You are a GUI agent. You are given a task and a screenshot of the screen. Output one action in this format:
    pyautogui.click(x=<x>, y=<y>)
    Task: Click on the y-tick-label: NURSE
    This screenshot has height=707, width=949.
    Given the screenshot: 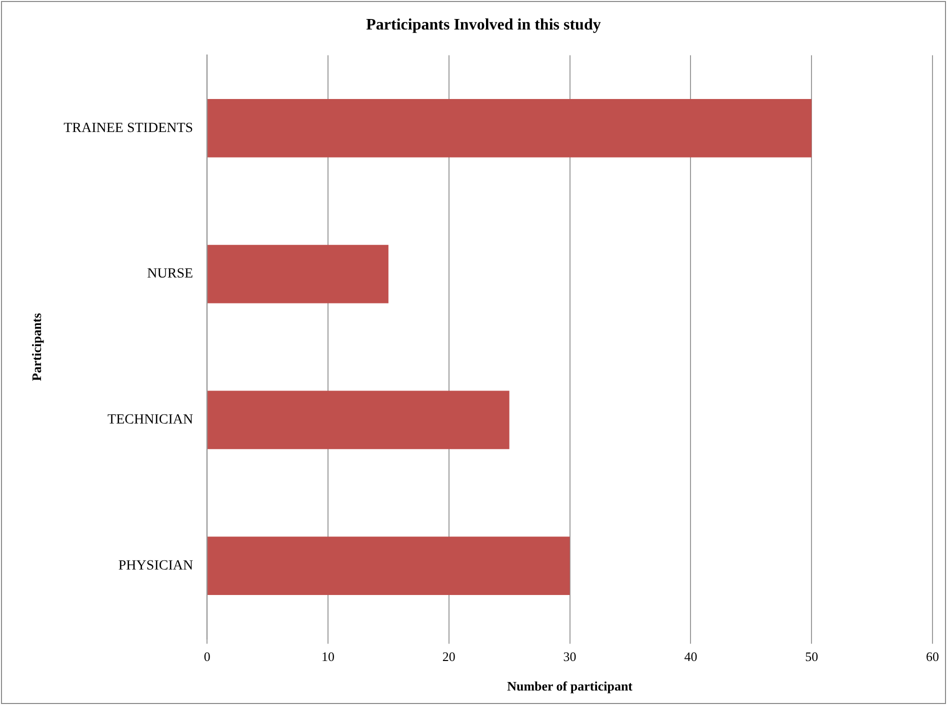 What is the action you would take?
    pyautogui.click(x=170, y=274)
    